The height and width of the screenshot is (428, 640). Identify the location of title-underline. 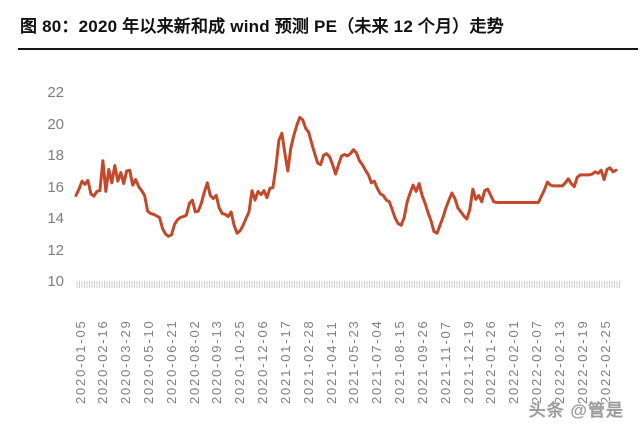
(328, 49).